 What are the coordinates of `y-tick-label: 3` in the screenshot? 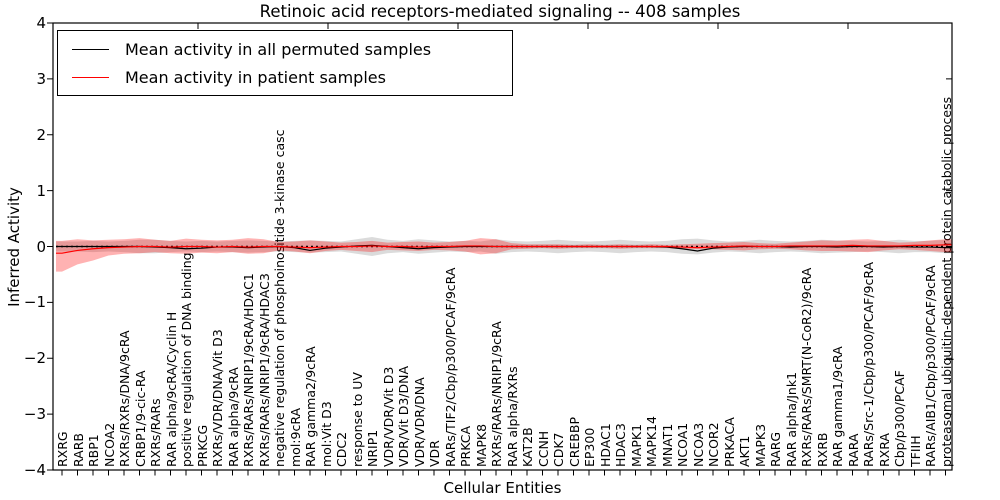 It's located at (41, 78).